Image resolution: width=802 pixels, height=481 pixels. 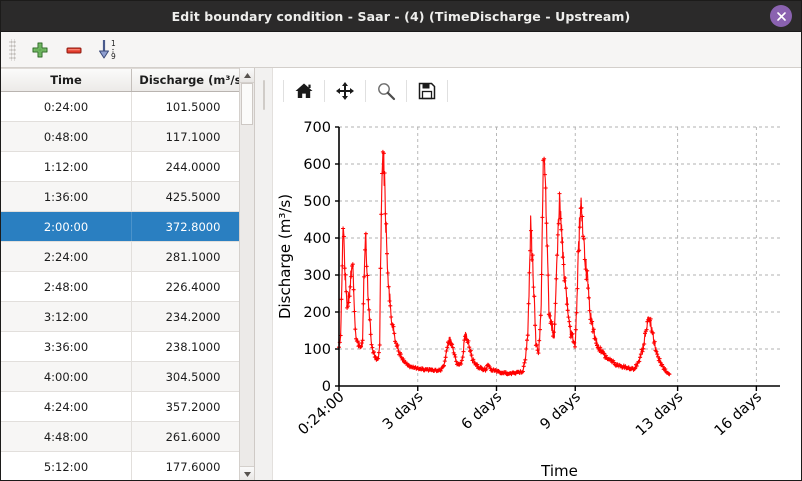 I want to click on column-header-discharge: Discharge (m³/s), so click(x=193, y=80).